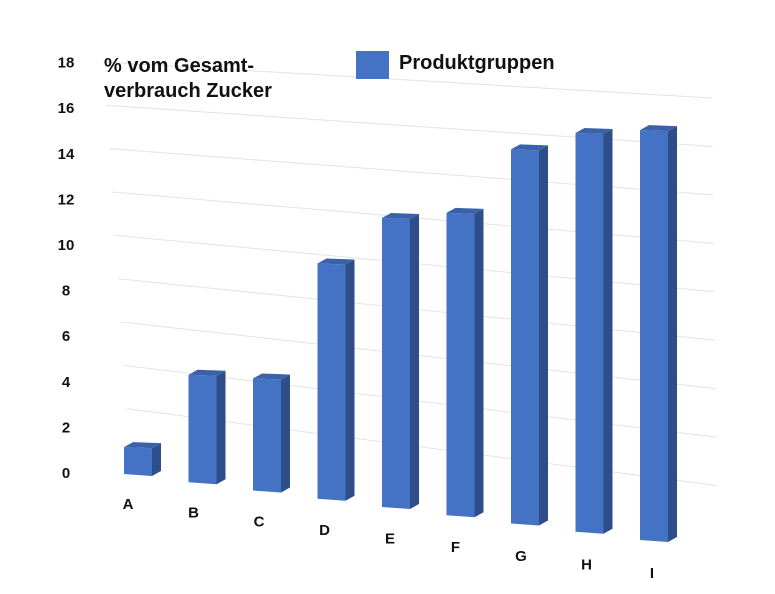 This screenshot has height=594, width=775. I want to click on bar-top-B, so click(207, 372).